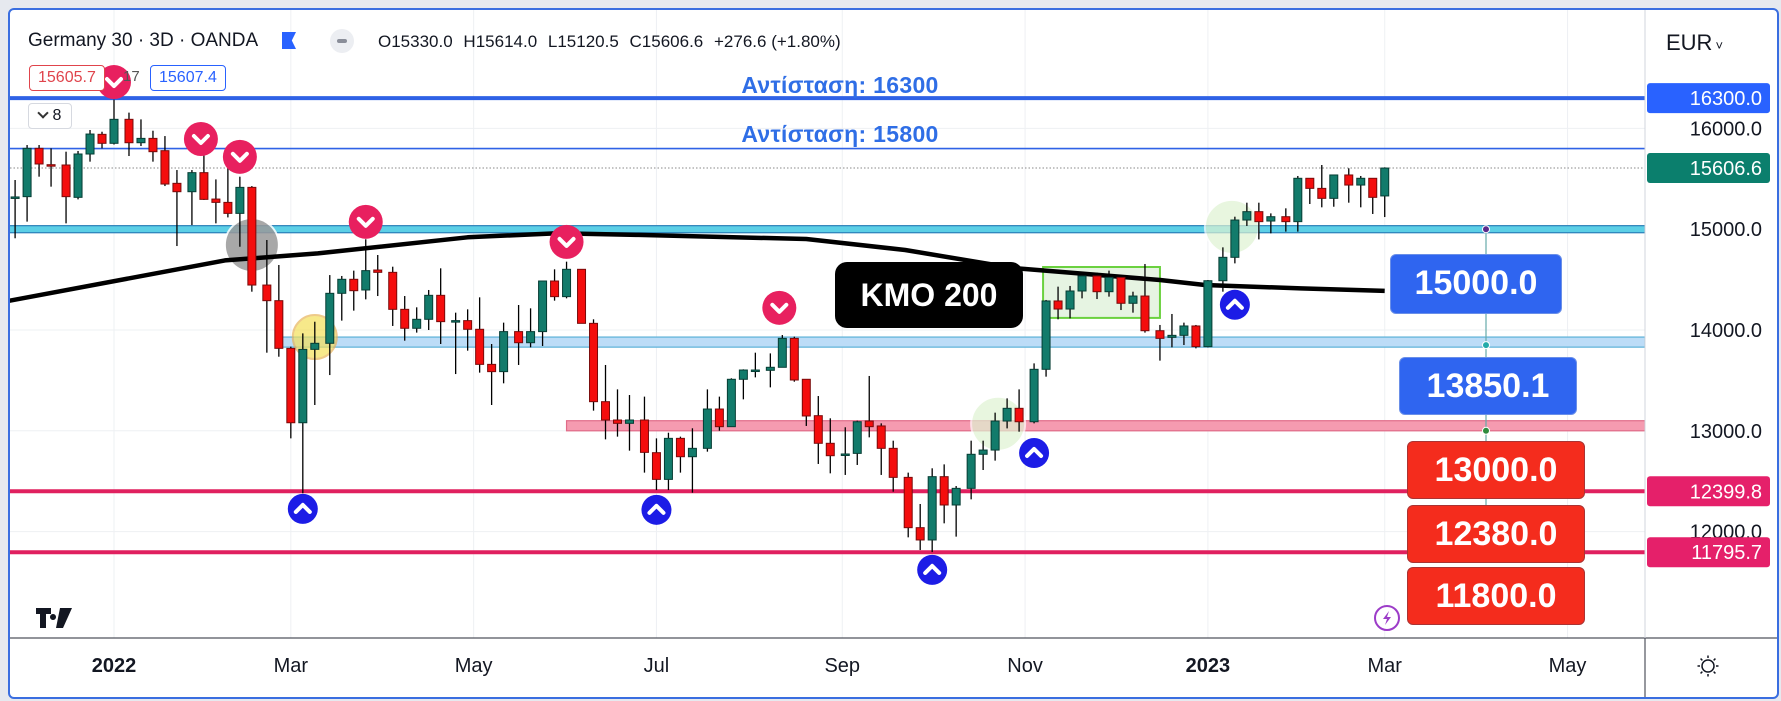  I want to click on buy-marker-circle, so click(656, 509).